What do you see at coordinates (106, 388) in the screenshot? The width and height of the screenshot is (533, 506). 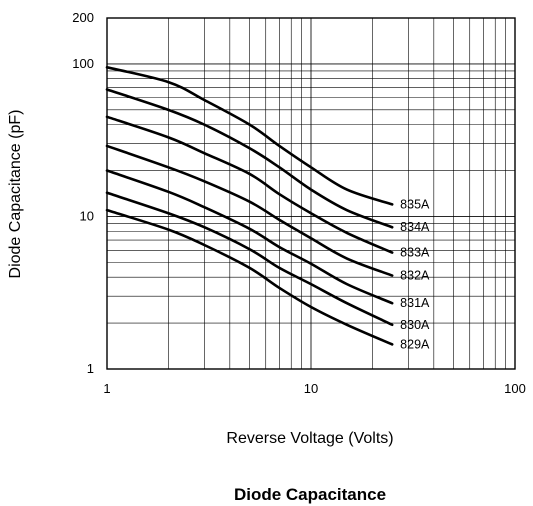 I see `x-tick-label: 1` at bounding box center [106, 388].